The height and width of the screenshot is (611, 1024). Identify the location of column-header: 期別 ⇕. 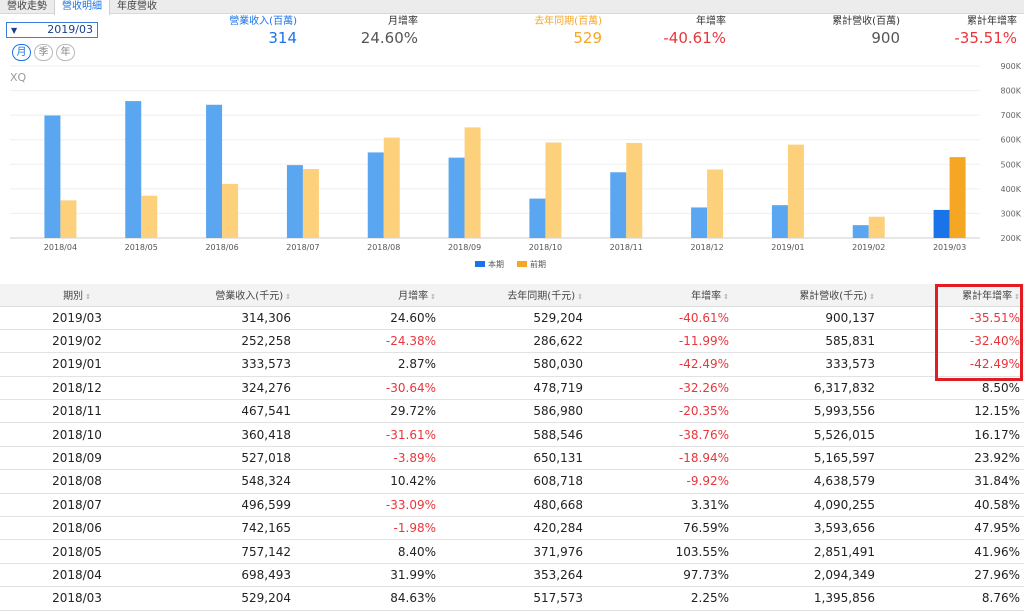
(65, 295).